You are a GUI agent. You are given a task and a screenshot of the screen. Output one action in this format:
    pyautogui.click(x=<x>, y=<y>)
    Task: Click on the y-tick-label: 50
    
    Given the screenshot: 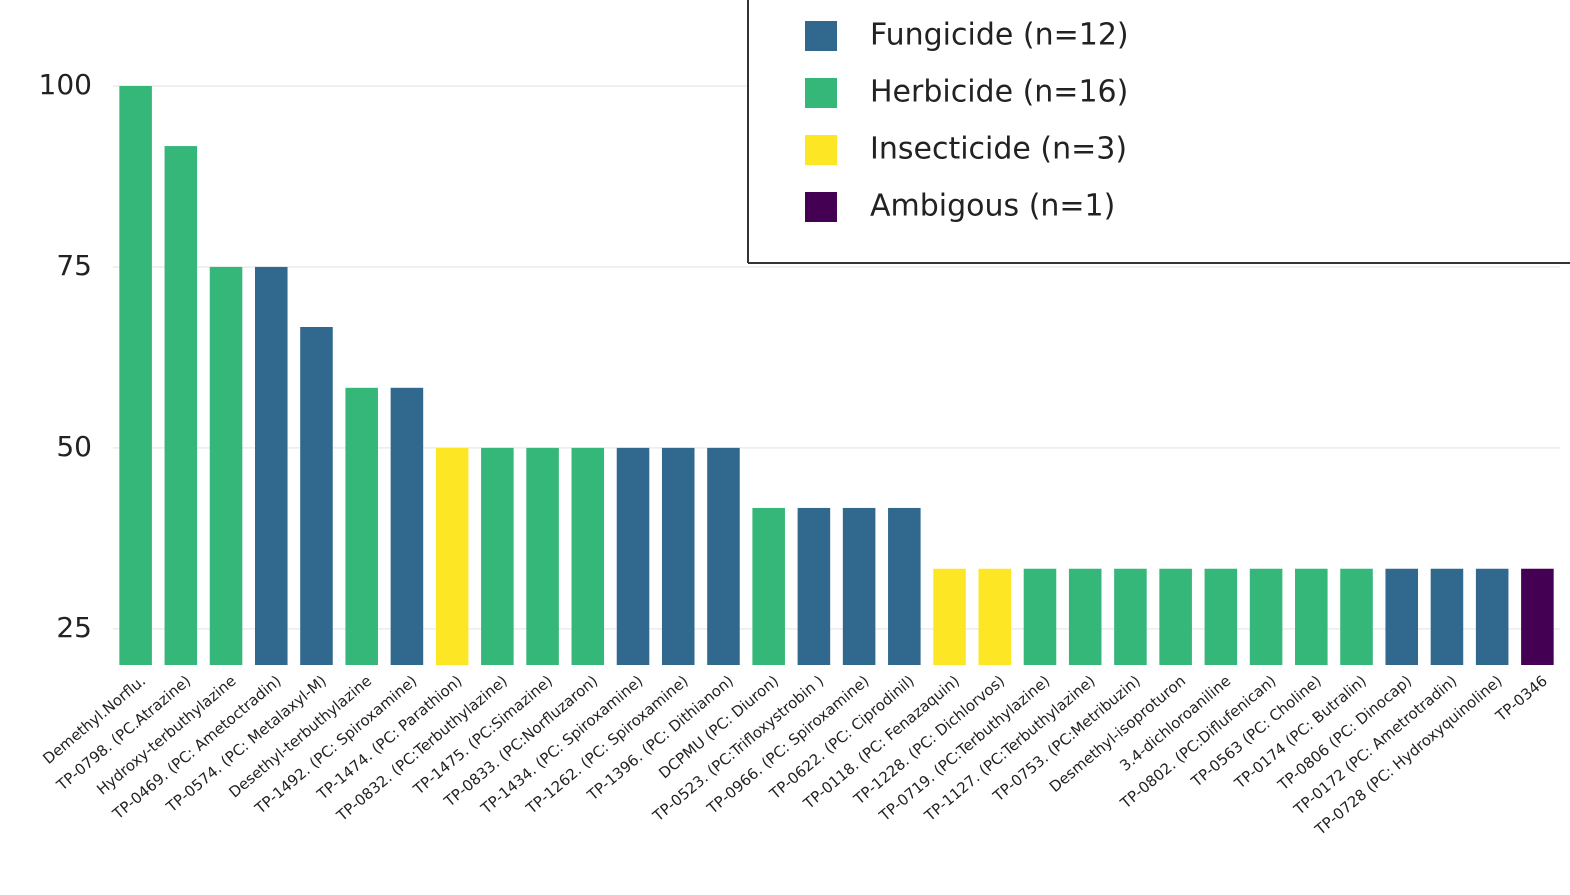 What is the action you would take?
    pyautogui.click(x=74, y=446)
    